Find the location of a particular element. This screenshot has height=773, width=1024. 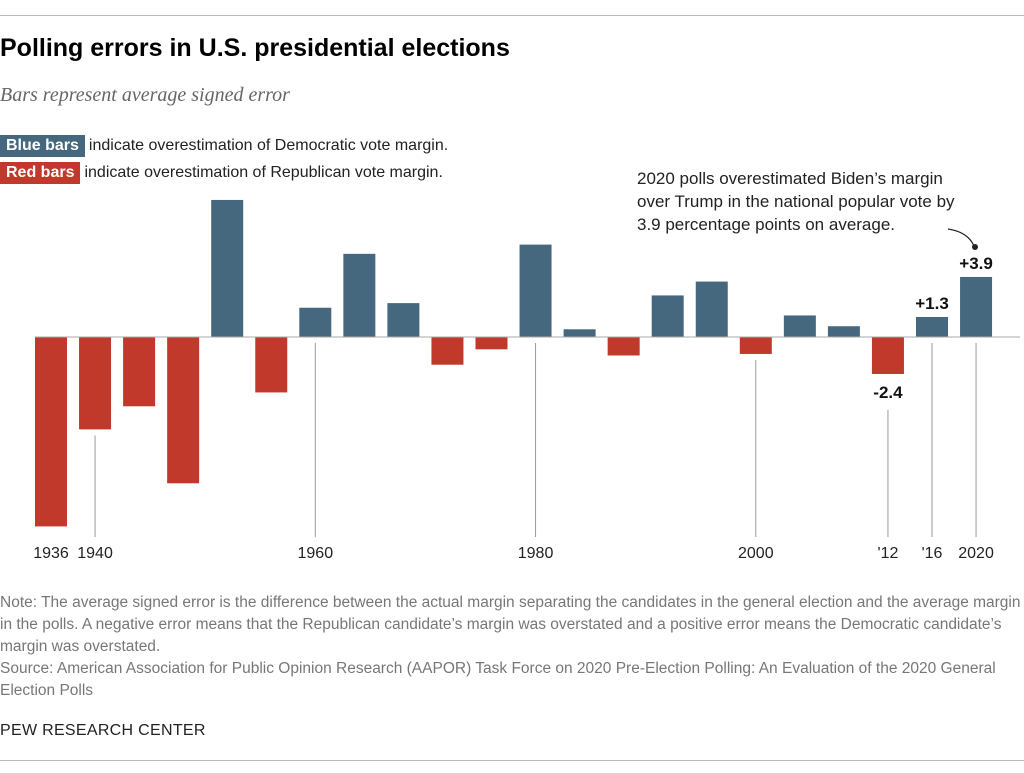

chart-subtitle: Bars represent average signed error is located at coordinates (145, 95).